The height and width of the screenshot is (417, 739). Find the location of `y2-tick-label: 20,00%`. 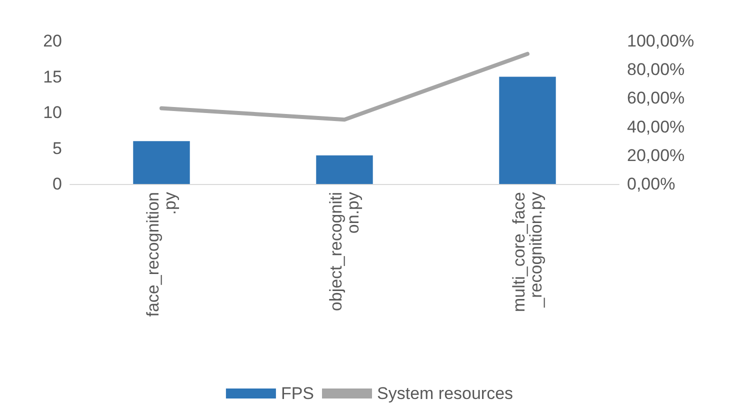

y2-tick-label: 20,00% is located at coordinates (656, 155).